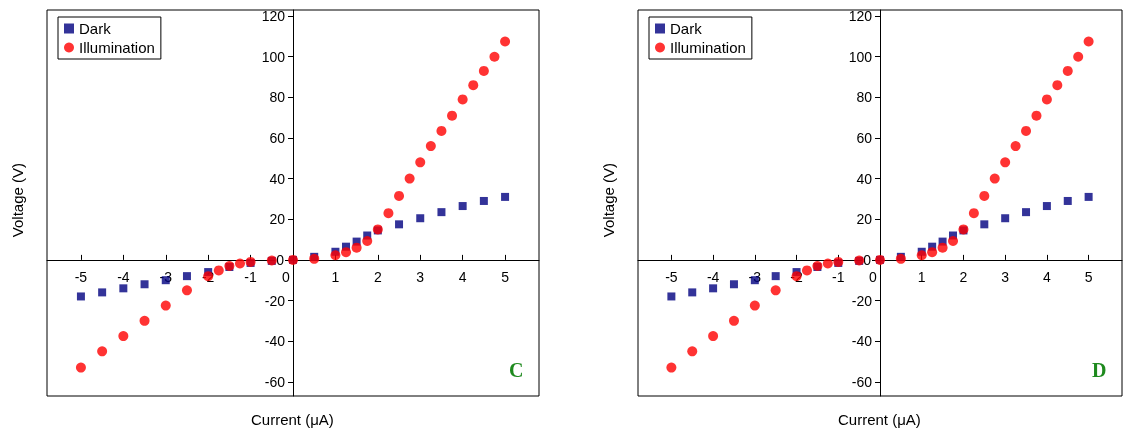 The height and width of the screenshot is (434, 1123). I want to click on annotation: D, so click(1099, 370).